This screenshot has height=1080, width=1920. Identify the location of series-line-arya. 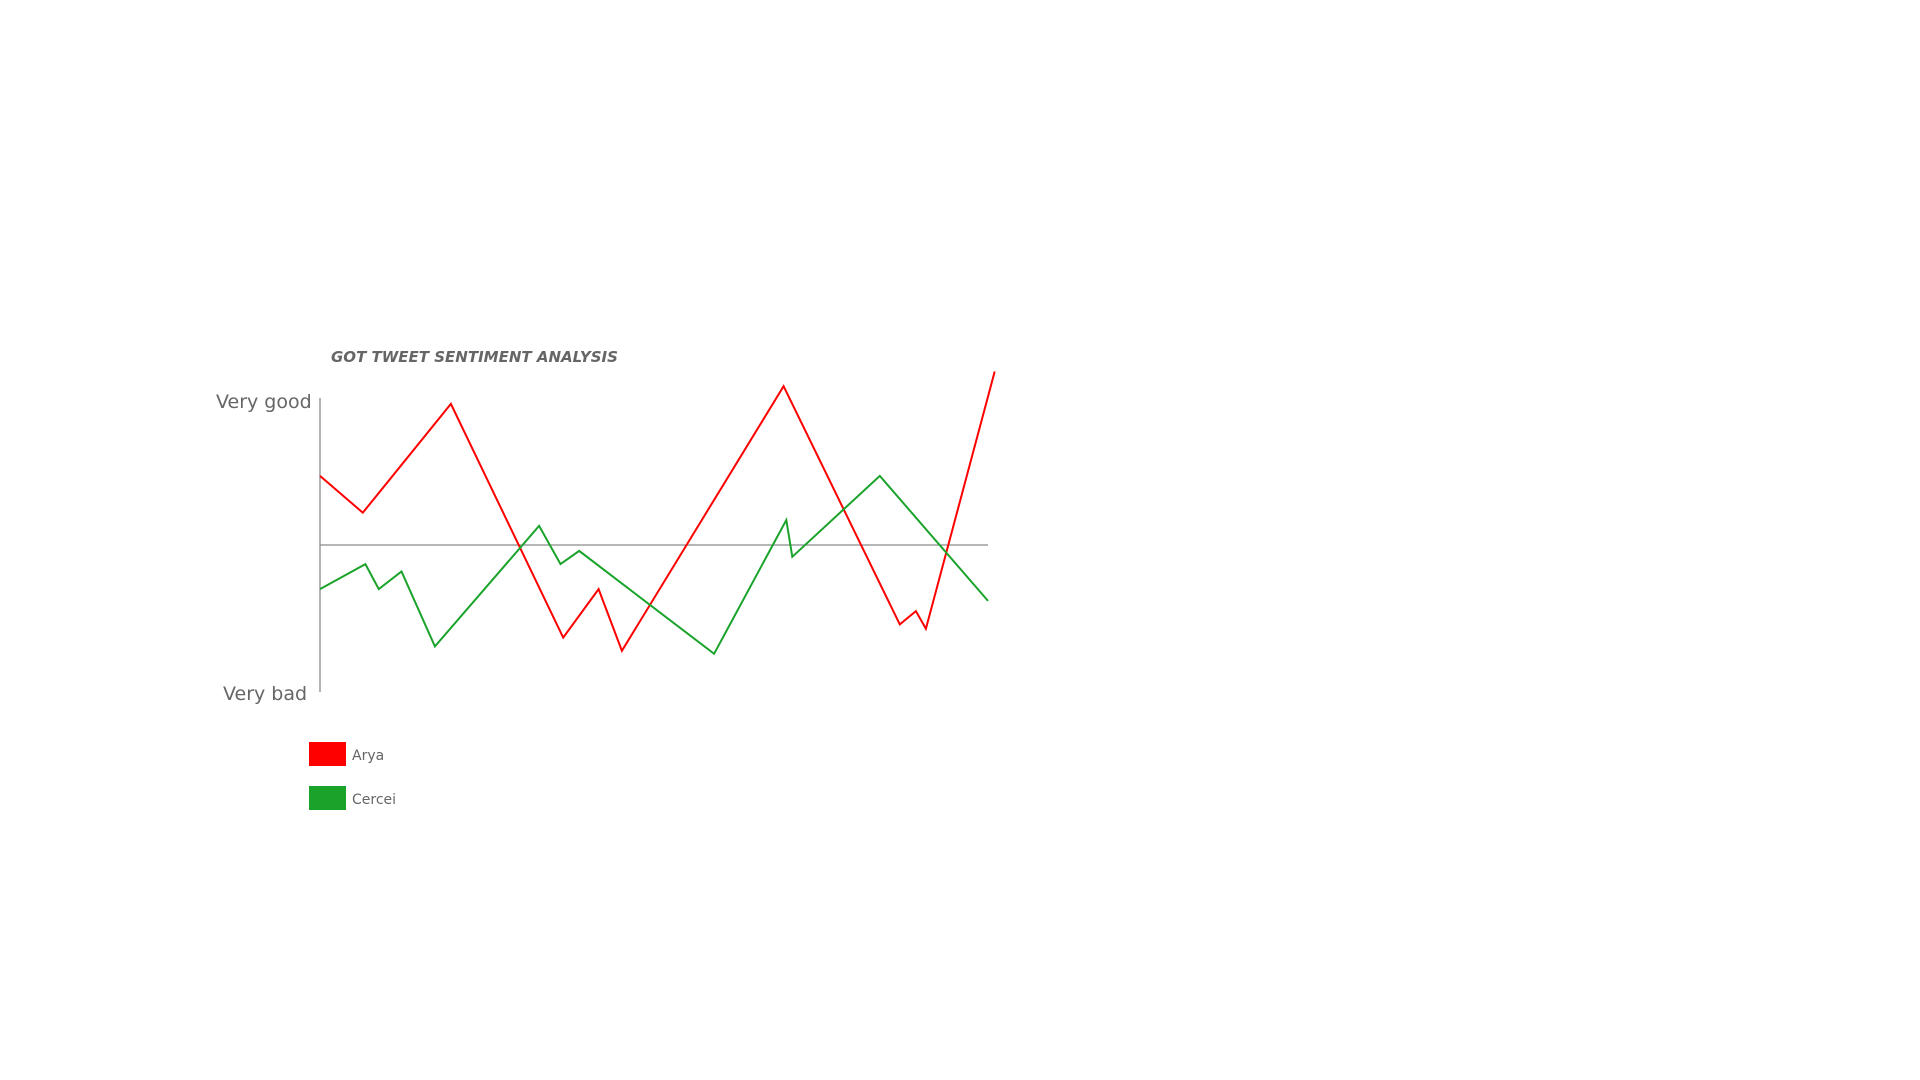
(657, 512).